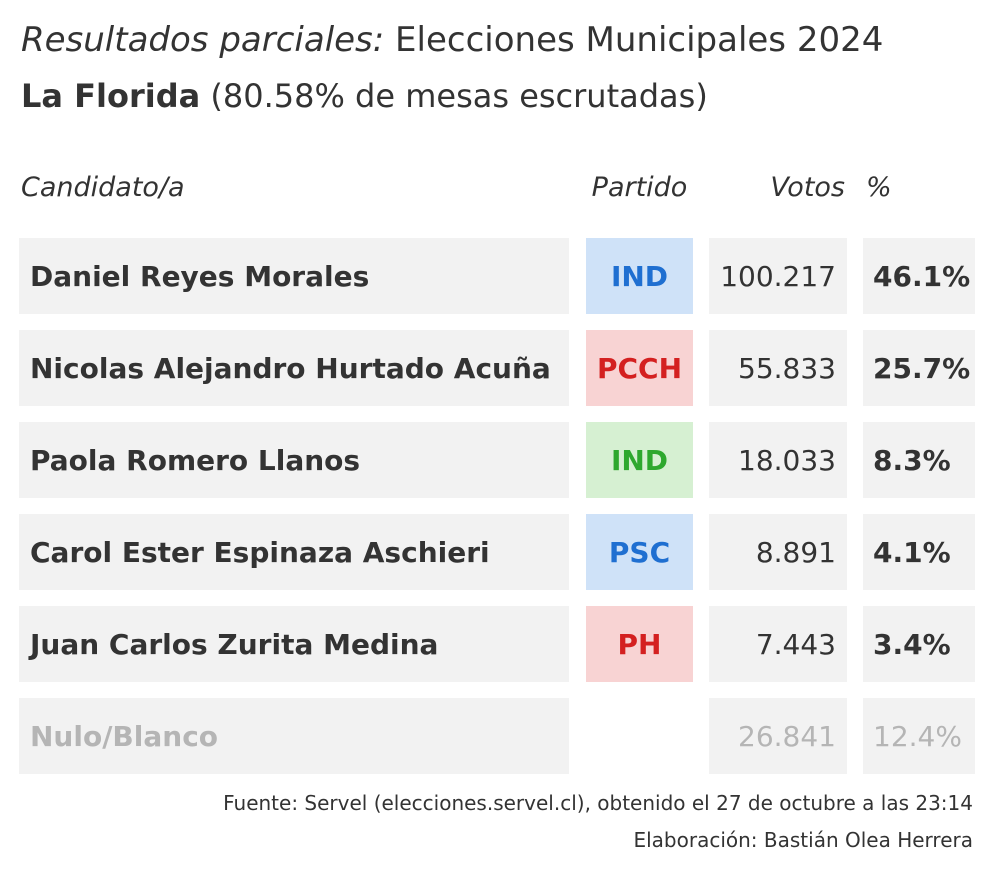 This screenshot has width=992, height=870. I want to click on pct-value: 4.1%, so click(919, 552).